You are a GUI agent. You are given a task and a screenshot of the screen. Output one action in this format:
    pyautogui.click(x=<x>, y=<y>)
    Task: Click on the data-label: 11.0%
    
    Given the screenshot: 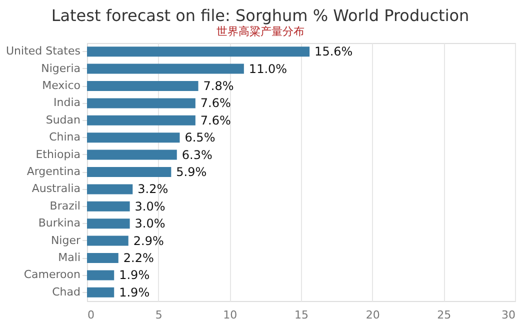 What is the action you would take?
    pyautogui.click(x=268, y=69)
    